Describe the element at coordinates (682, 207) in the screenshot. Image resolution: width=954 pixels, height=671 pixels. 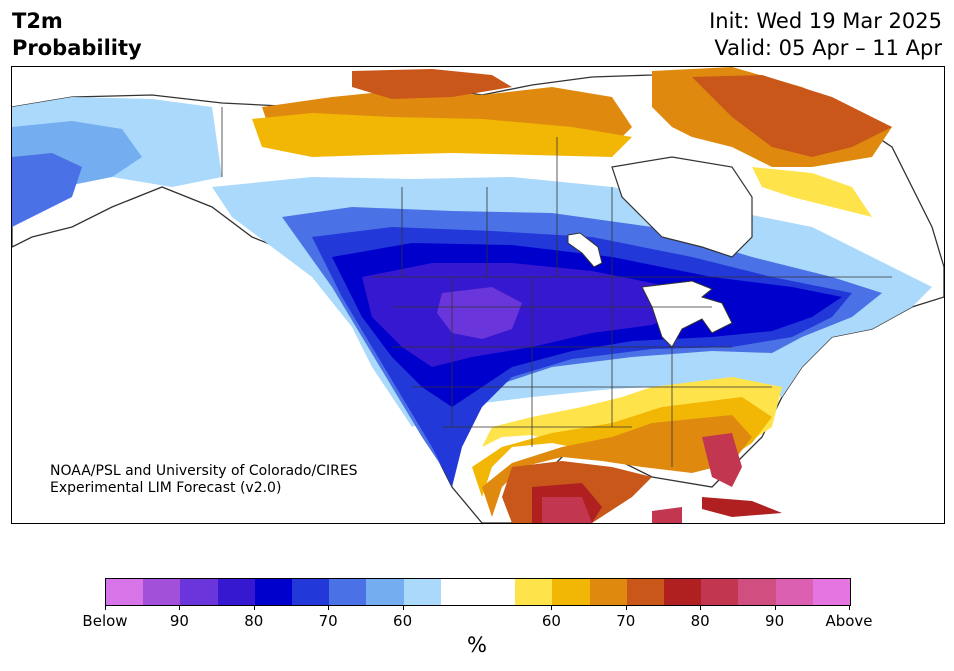
I see `hudson-bay` at that location.